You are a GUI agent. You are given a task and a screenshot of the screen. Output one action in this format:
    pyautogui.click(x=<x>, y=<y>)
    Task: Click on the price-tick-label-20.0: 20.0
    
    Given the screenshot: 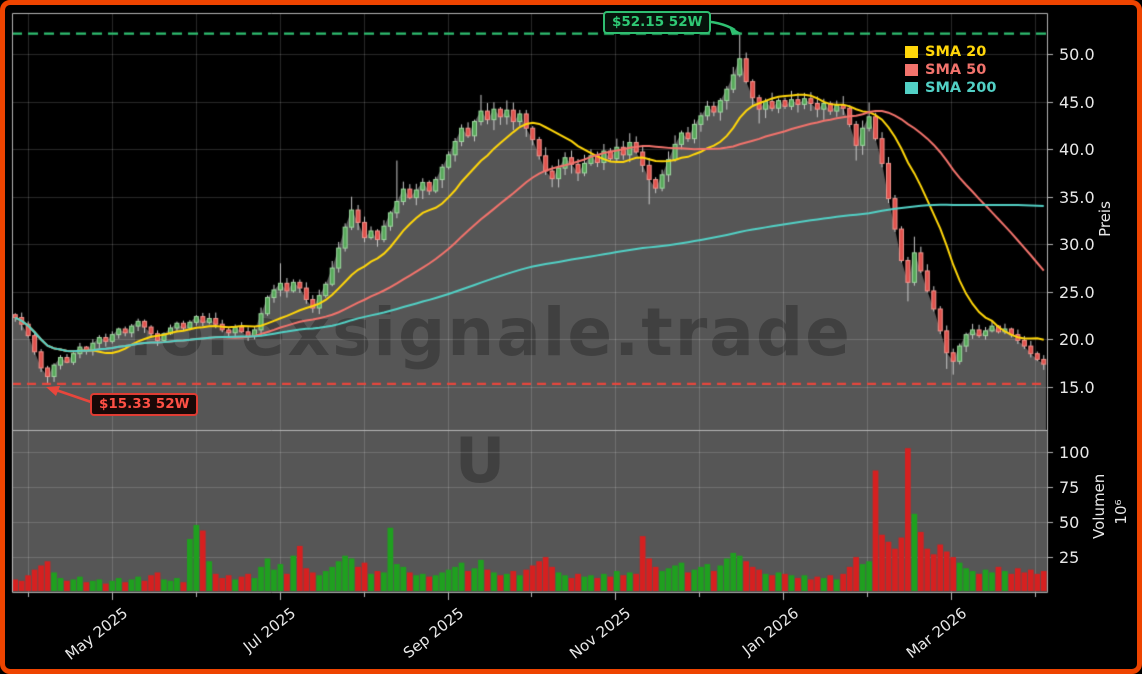 What is the action you would take?
    pyautogui.click(x=1077, y=340)
    